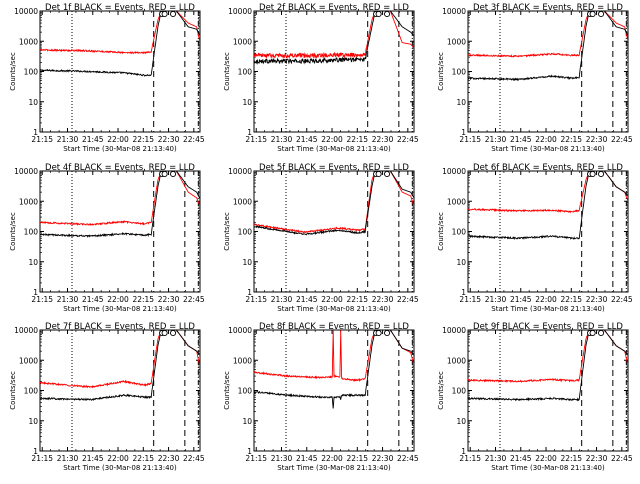 The width and height of the screenshot is (640, 484). What do you see at coordinates (334, 327) in the screenshot?
I see `chart-title: Det 8f BLACK = Events, RED = LLD` at bounding box center [334, 327].